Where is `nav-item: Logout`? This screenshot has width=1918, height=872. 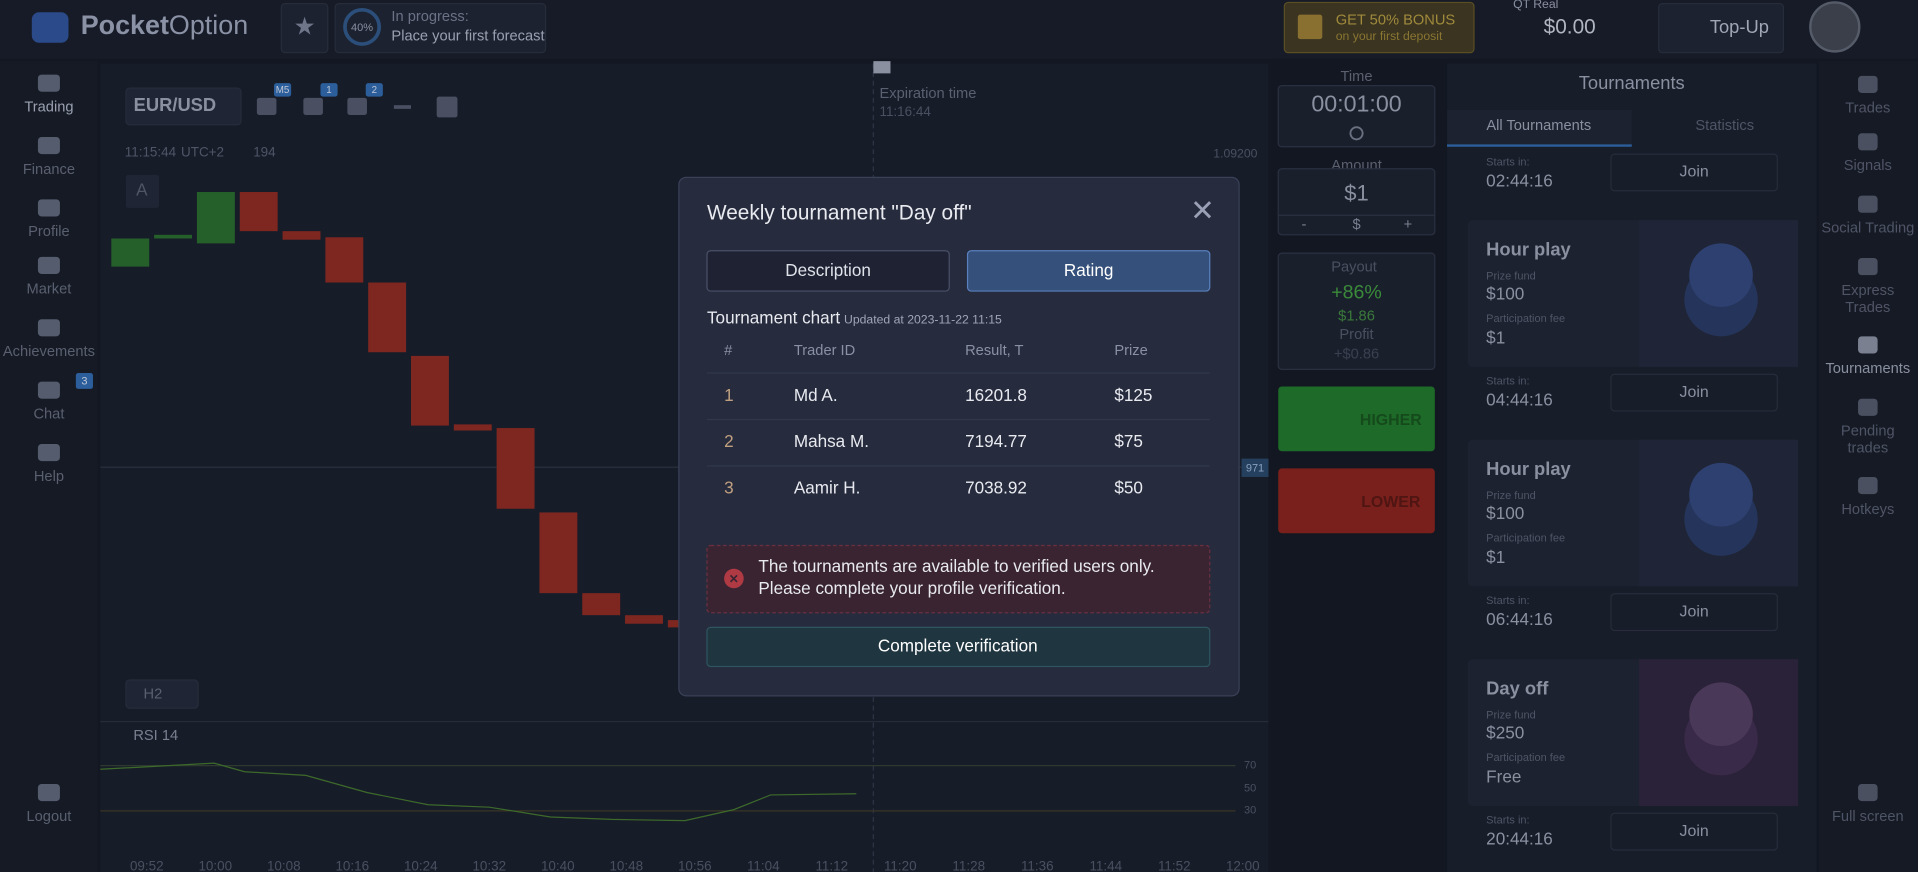
nav-item: Logout is located at coordinates (49, 817).